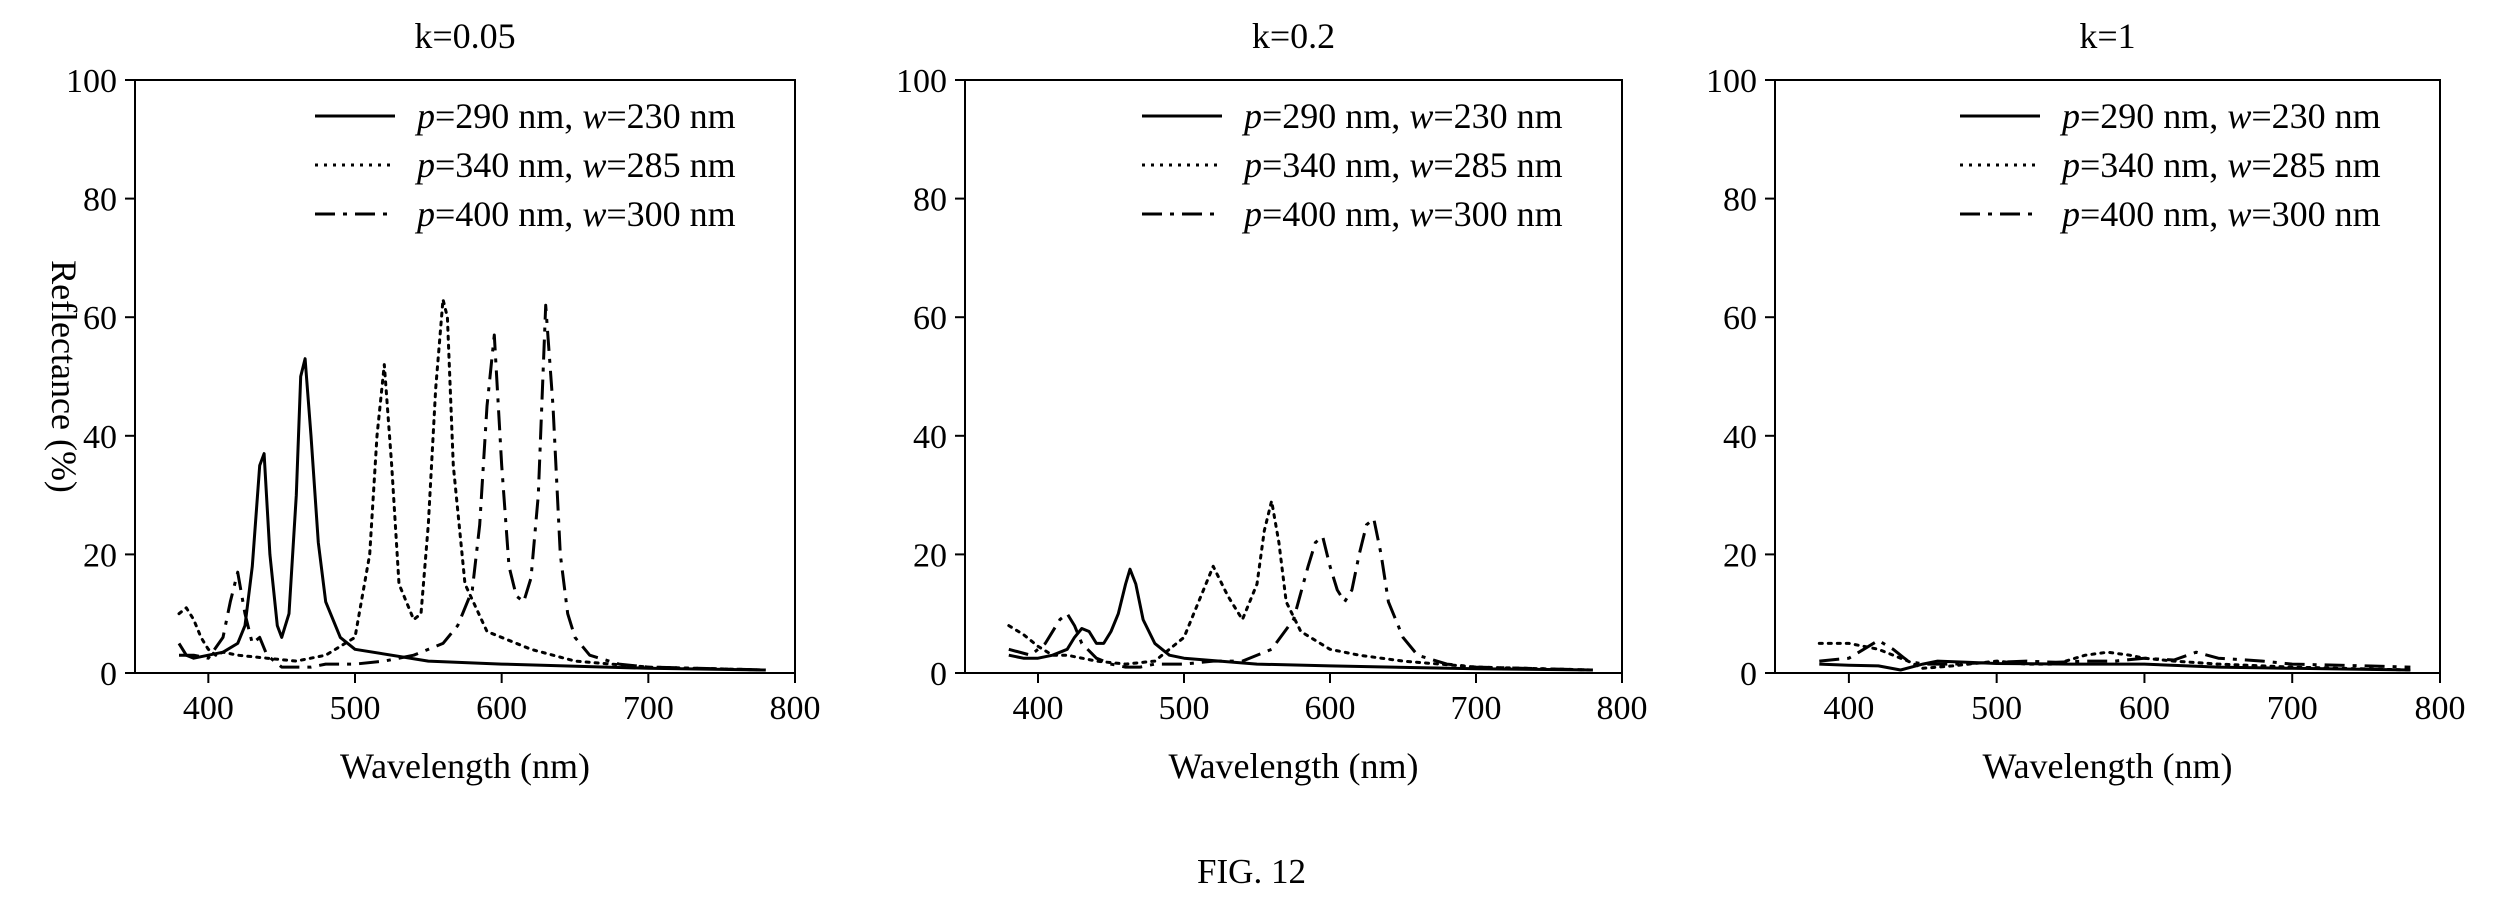 This screenshot has width=2503, height=909. Describe the element at coordinates (1251, 871) in the screenshot. I see `figure-caption: FIG. 12` at that location.